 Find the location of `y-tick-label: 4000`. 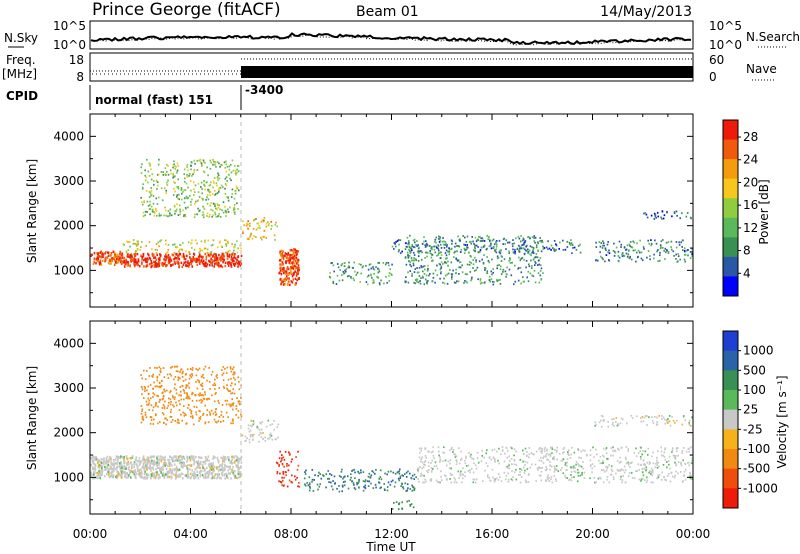

y-tick-label: 4000 is located at coordinates (68, 343).